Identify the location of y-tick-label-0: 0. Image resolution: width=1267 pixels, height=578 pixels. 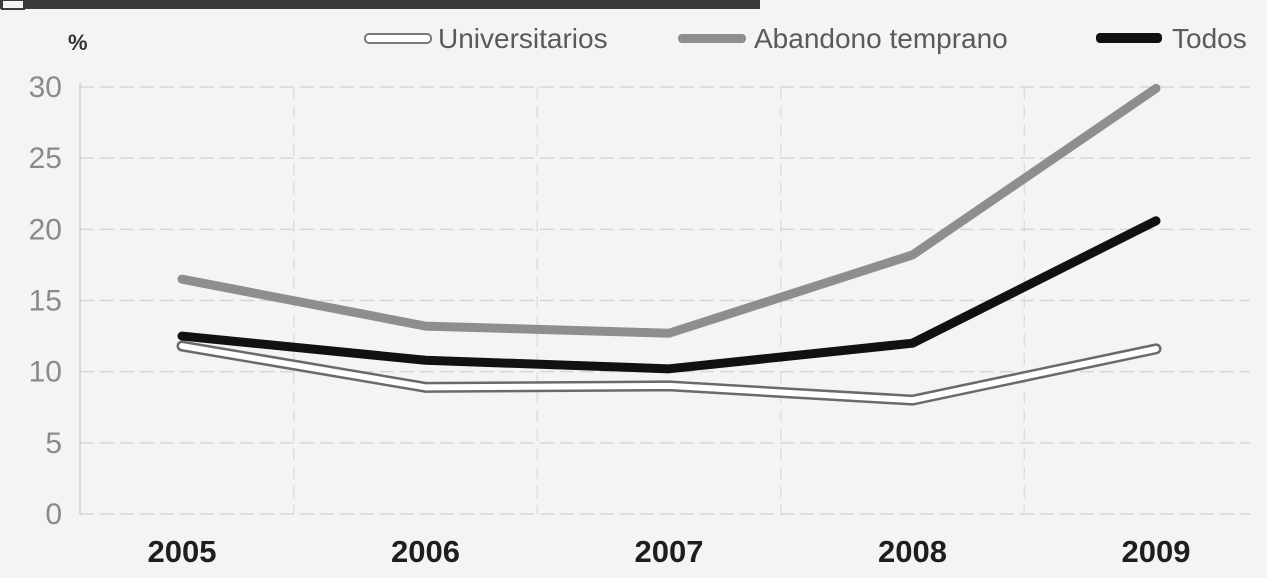
(53, 514).